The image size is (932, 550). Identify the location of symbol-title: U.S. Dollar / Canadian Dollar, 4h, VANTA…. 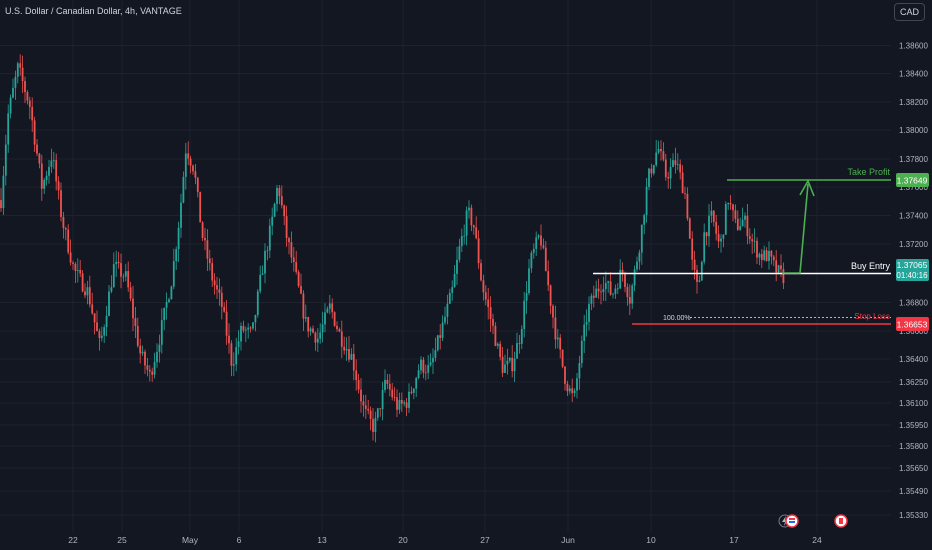
(93, 11).